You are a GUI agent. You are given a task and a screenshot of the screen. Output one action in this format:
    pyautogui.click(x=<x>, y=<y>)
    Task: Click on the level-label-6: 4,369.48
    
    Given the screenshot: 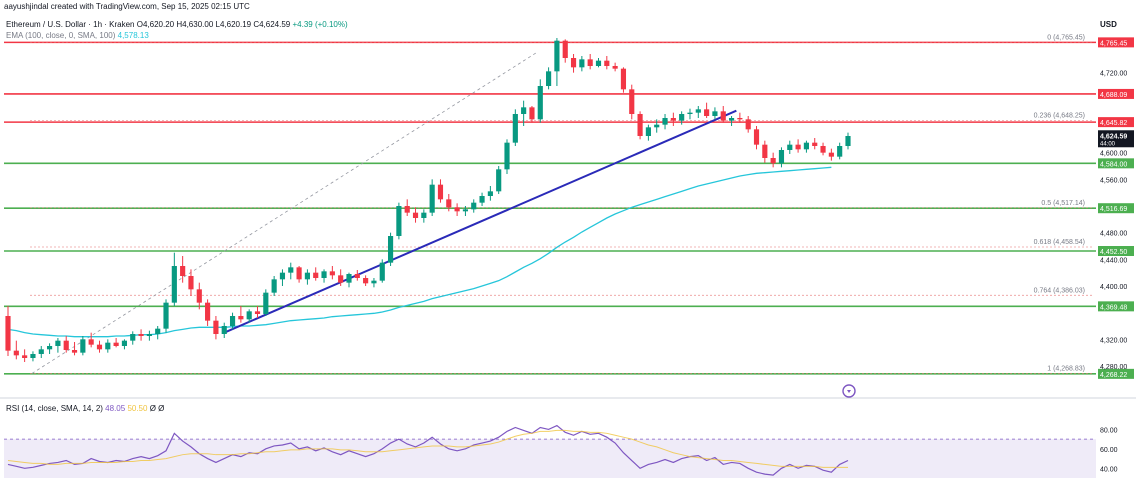 What is the action you would take?
    pyautogui.click(x=1113, y=307)
    